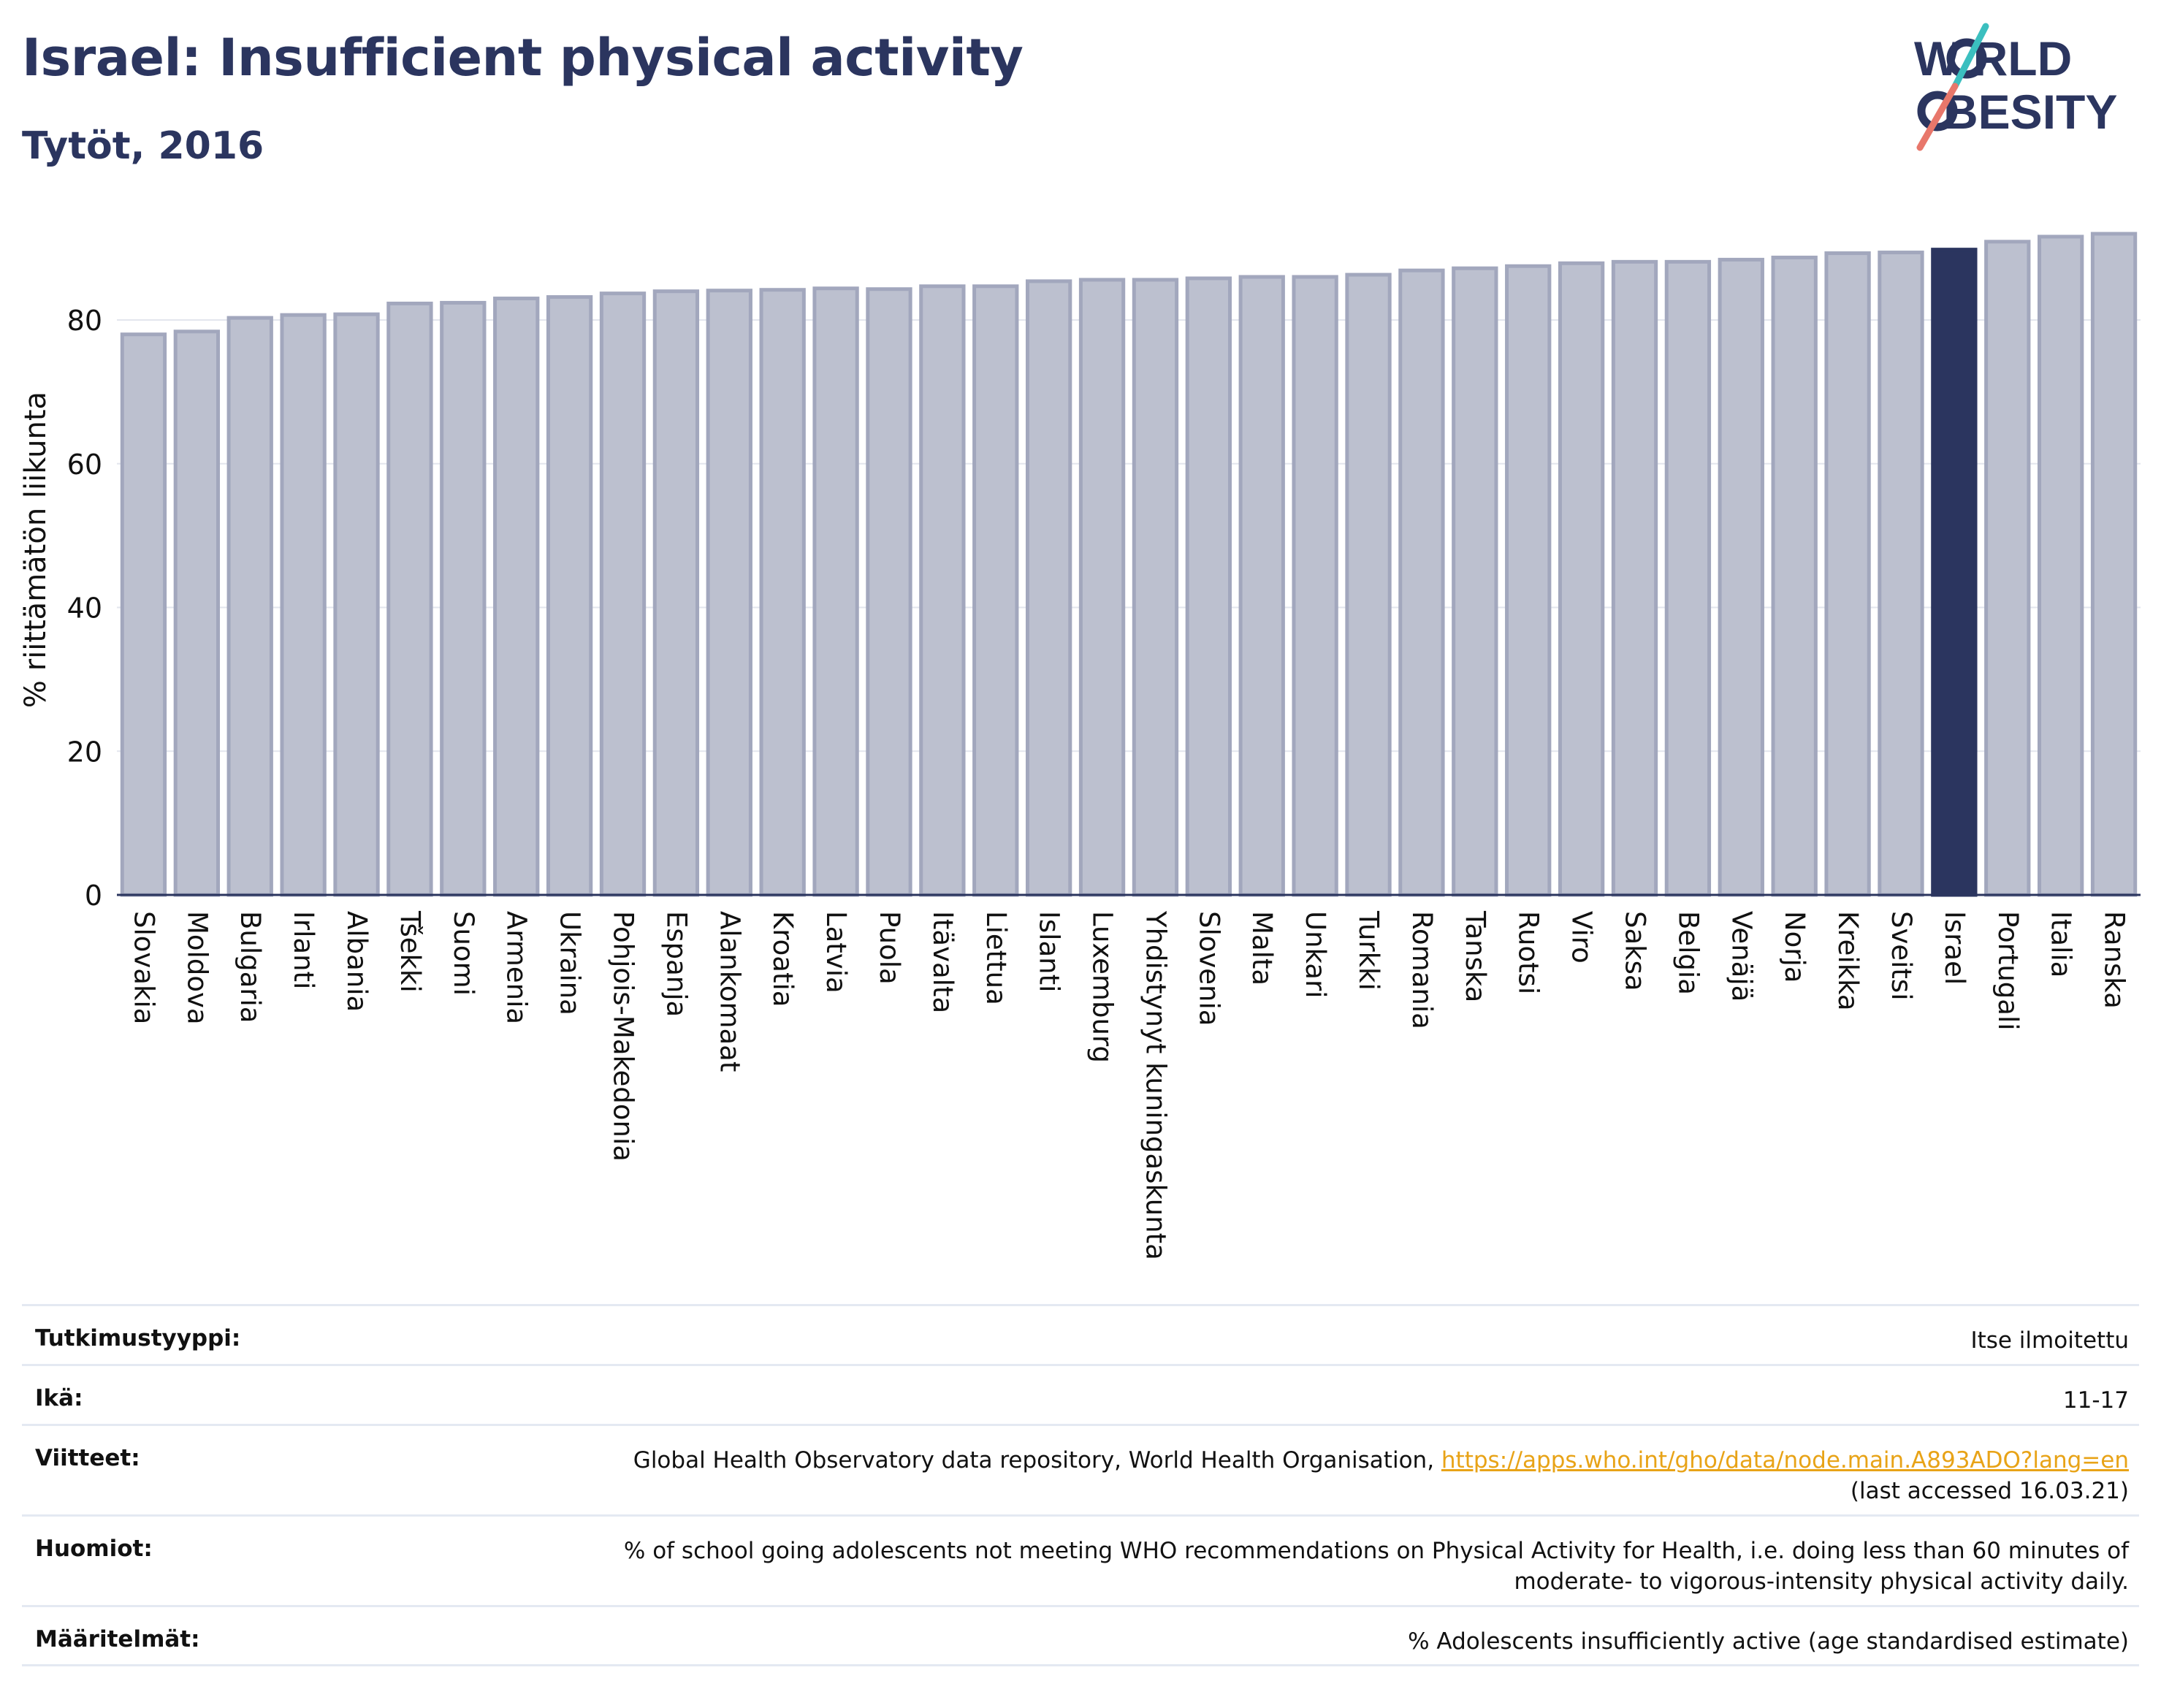 The image size is (2161, 1708). I want to click on x-tick-label: Alankomaat, so click(729, 992).